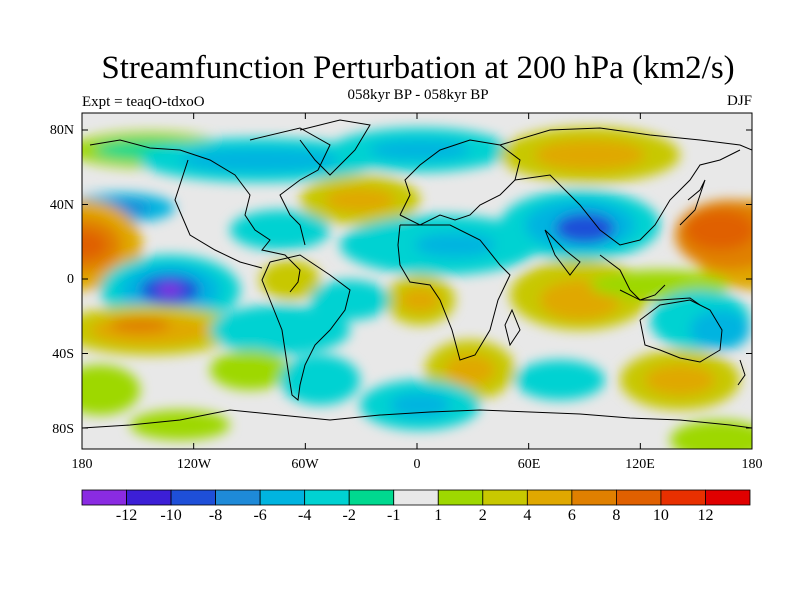  I want to click on lat-label-0: 0, so click(70, 279).